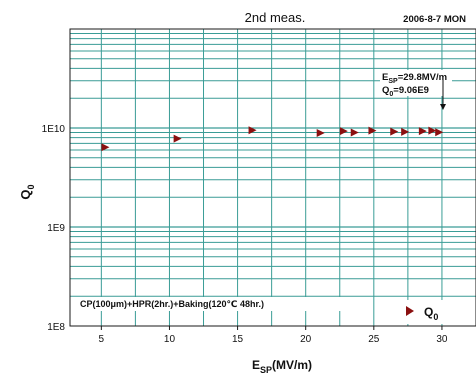 Image resolution: width=476 pixels, height=374 pixels. I want to click on x-tick-label: 10, so click(170, 339).